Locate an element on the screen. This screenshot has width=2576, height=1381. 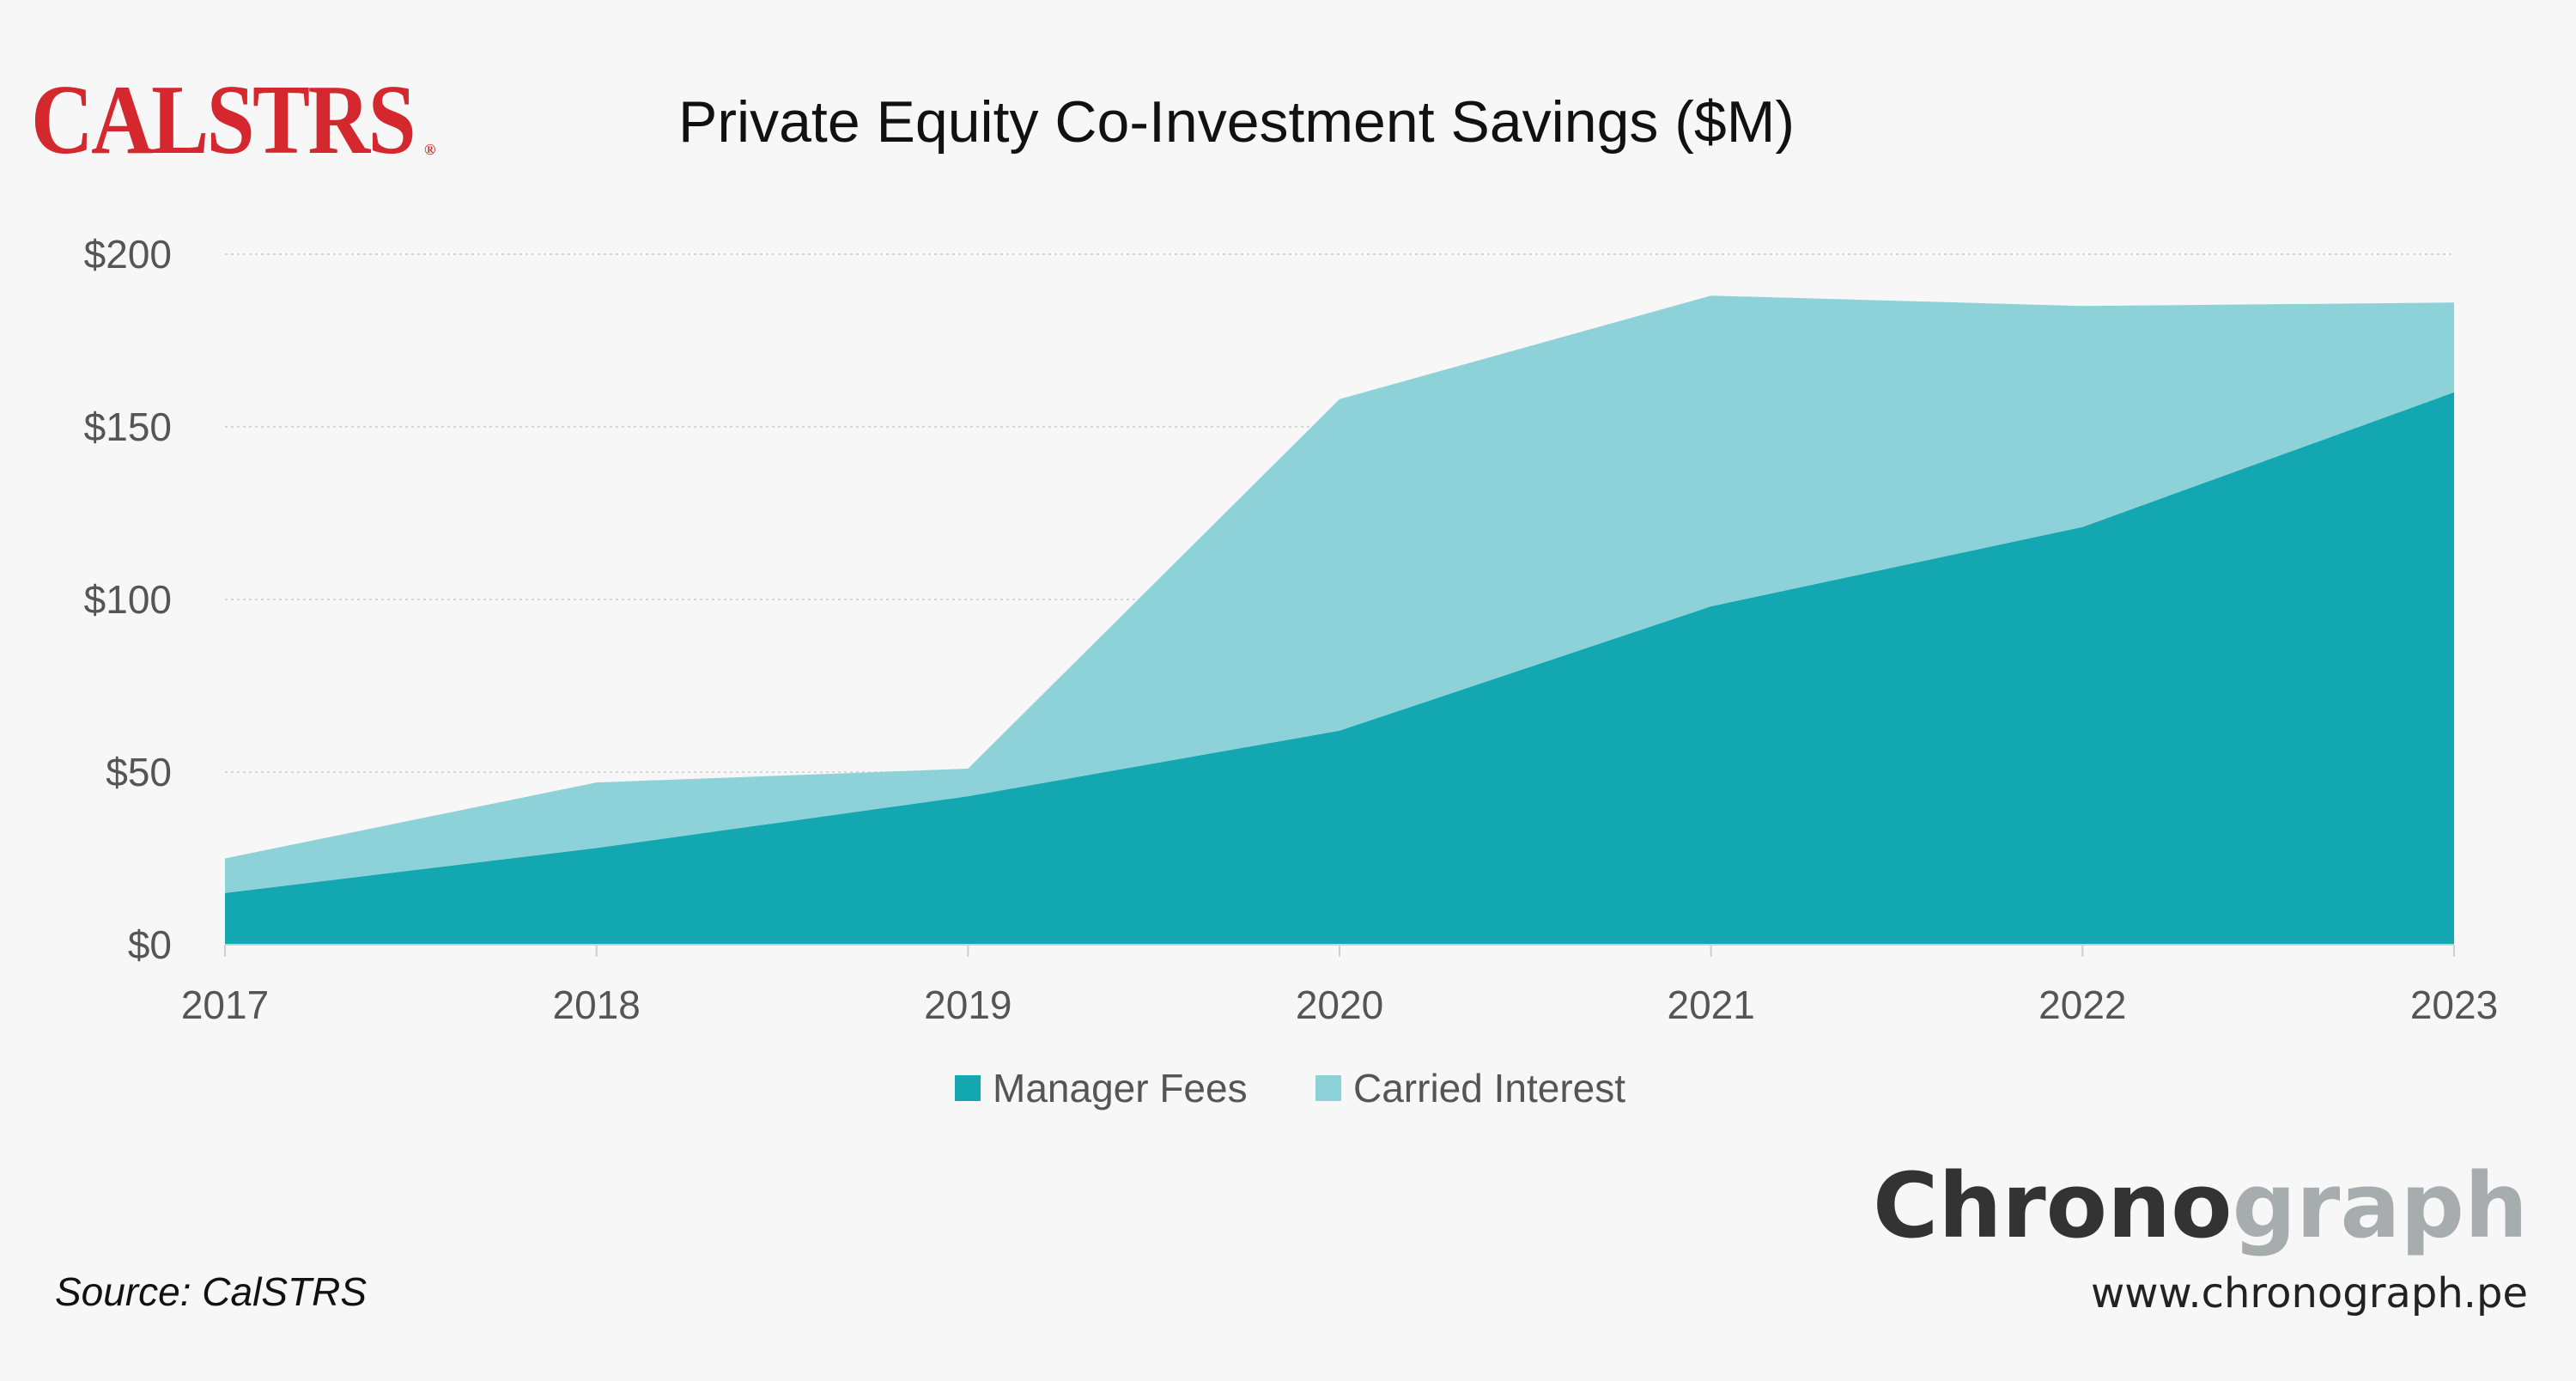
calstrs-logo: CALSTRS ® is located at coordinates (233, 120).